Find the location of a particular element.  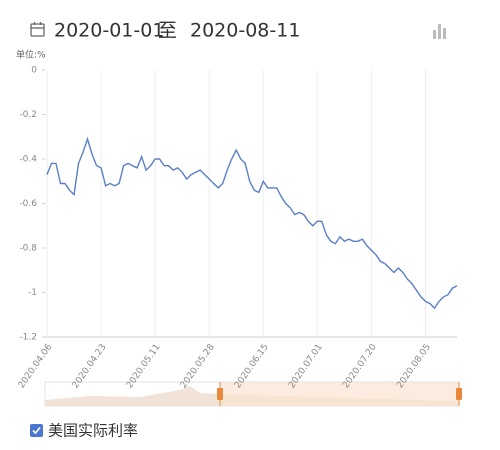

legend-checkbox is located at coordinates (36, 430).